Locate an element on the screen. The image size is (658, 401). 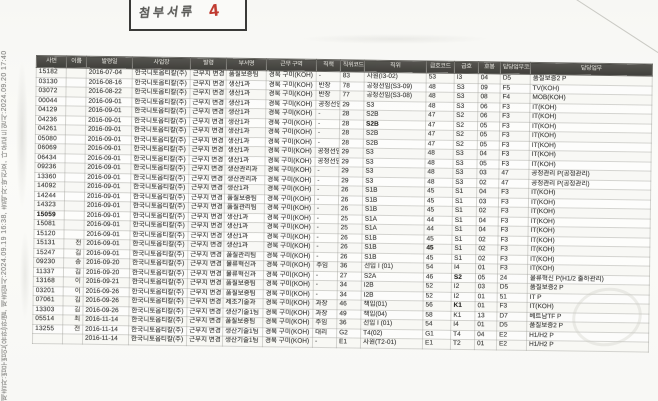
table-cell: 15131 is located at coordinates (48, 243).